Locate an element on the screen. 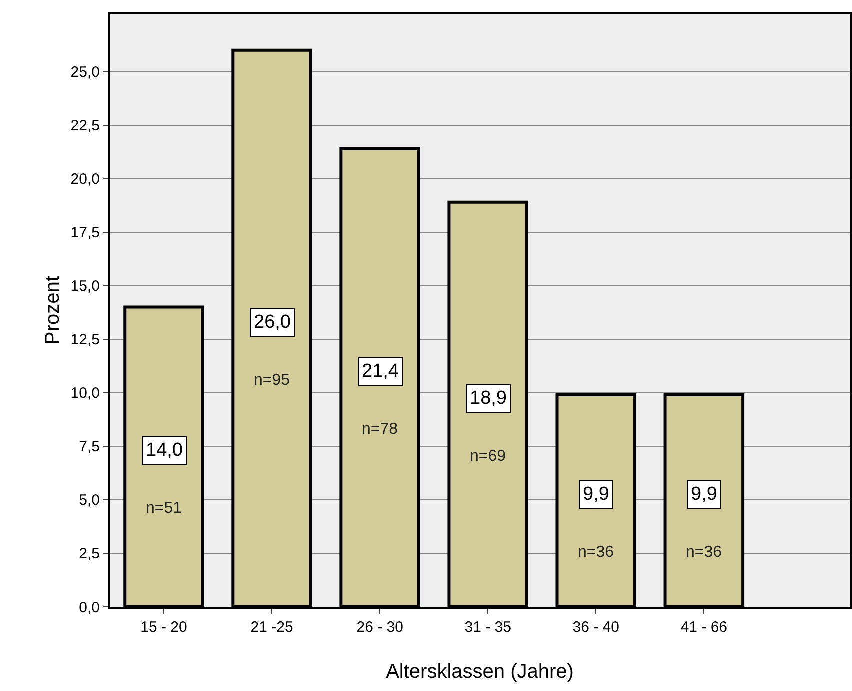  x-tick-label: 26 - 30 is located at coordinates (380, 627).